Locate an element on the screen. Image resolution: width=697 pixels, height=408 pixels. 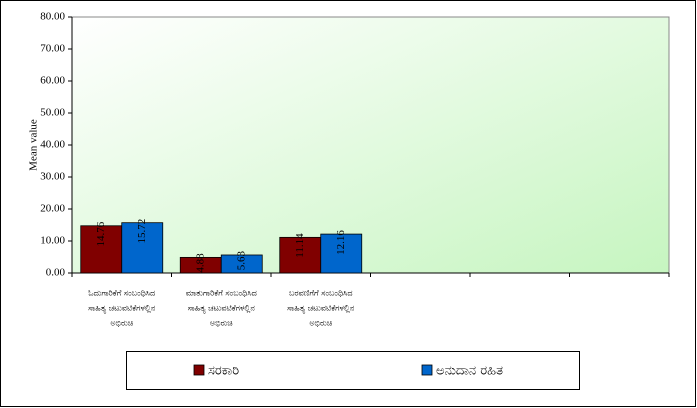
value-label: 11.14 is located at coordinates (300, 245).